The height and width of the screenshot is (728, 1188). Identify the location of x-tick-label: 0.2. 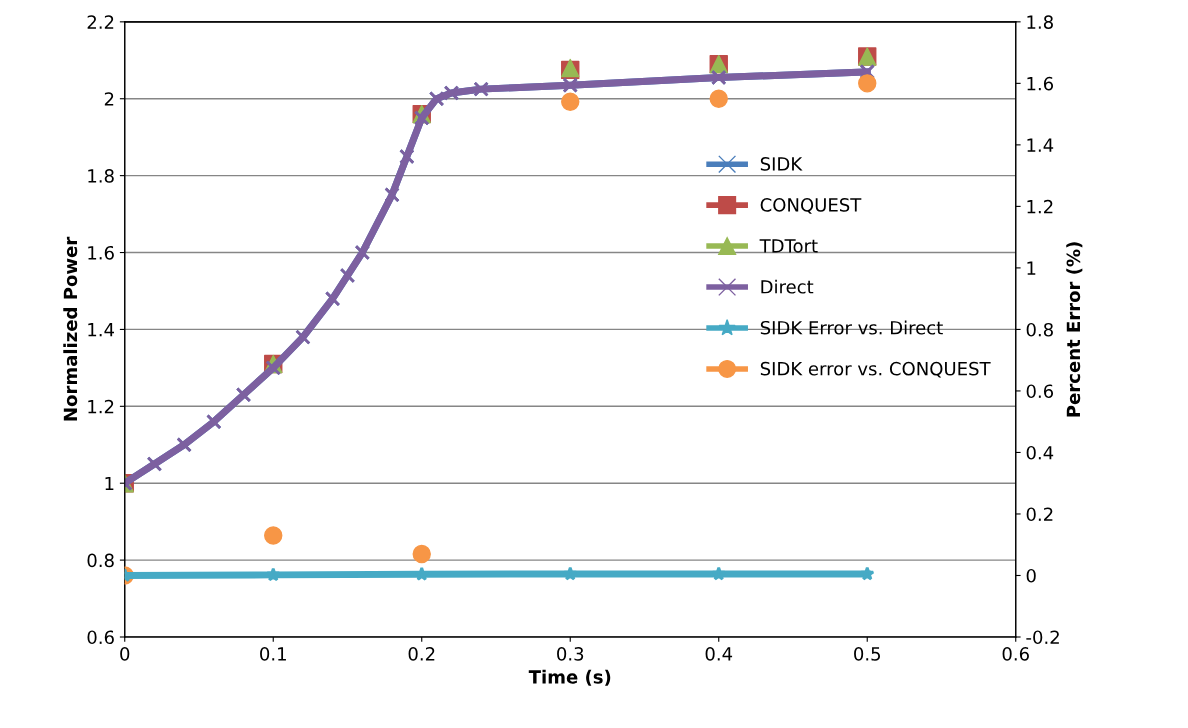
(421, 654).